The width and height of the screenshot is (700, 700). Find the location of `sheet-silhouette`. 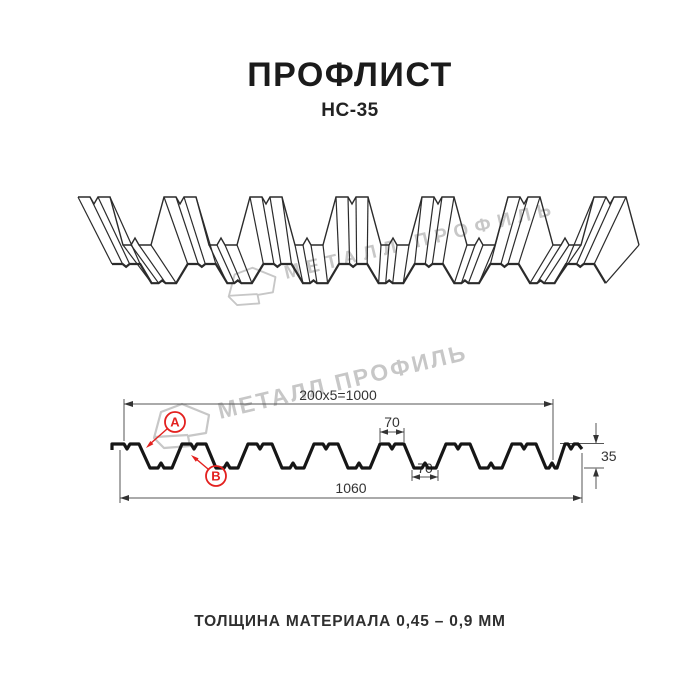

sheet-silhouette is located at coordinates (358, 240).